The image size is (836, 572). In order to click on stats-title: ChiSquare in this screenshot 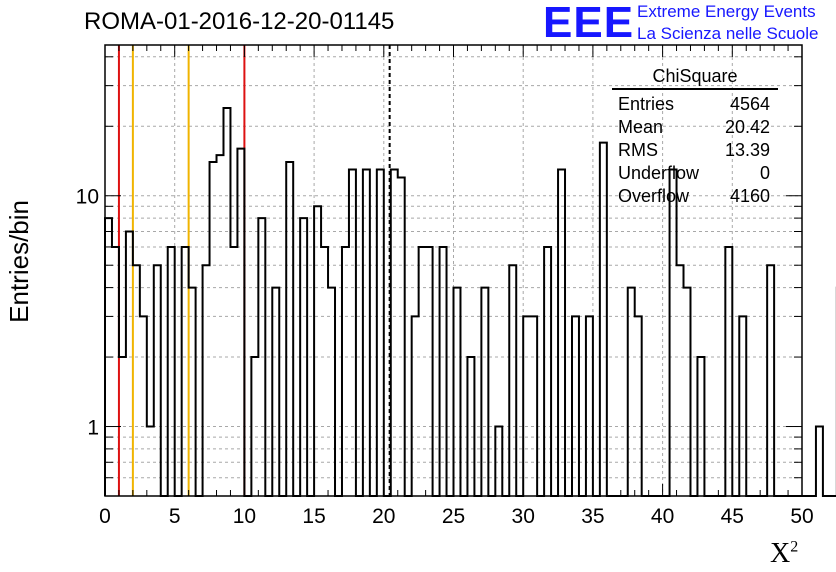, I will do `click(695, 78)`.